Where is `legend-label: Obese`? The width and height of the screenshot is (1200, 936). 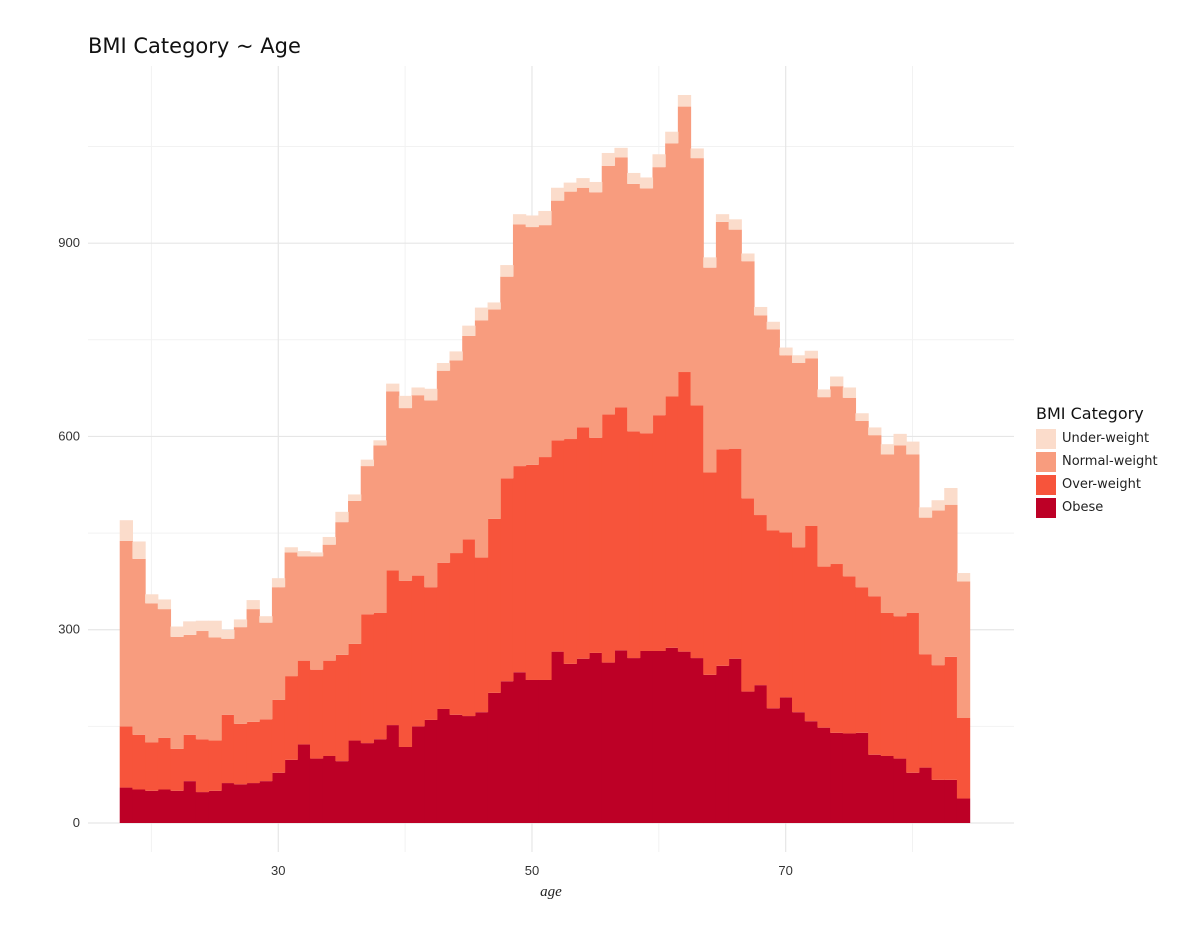
legend-label: Obese is located at coordinates (1083, 507).